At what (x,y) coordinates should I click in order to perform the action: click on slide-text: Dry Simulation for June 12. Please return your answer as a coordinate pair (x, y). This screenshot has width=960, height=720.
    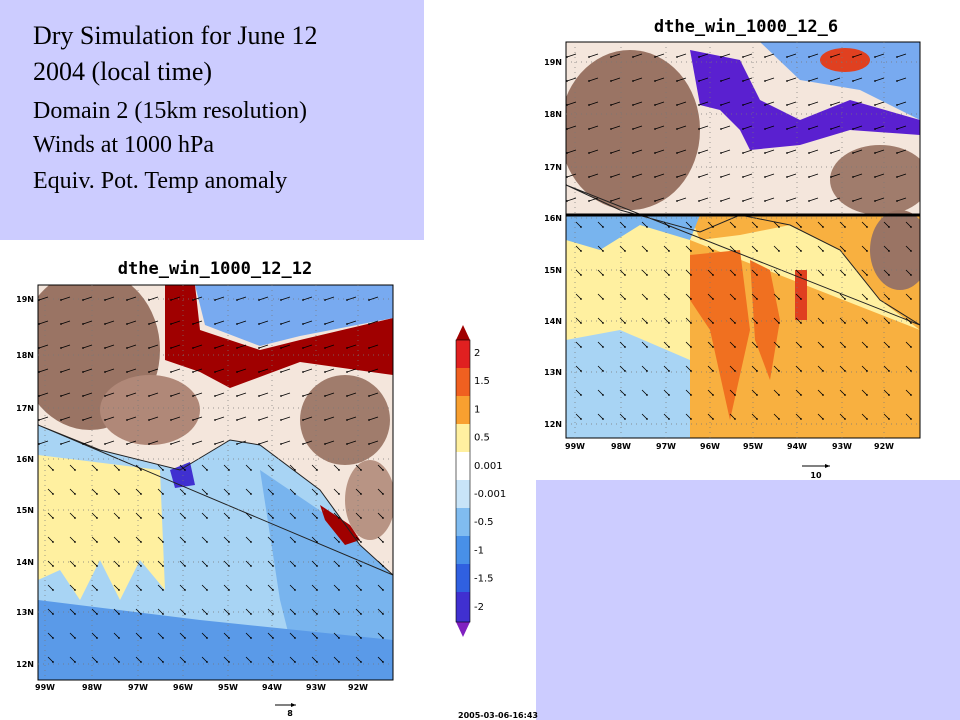
    Looking at the image, I should click on (175, 35).